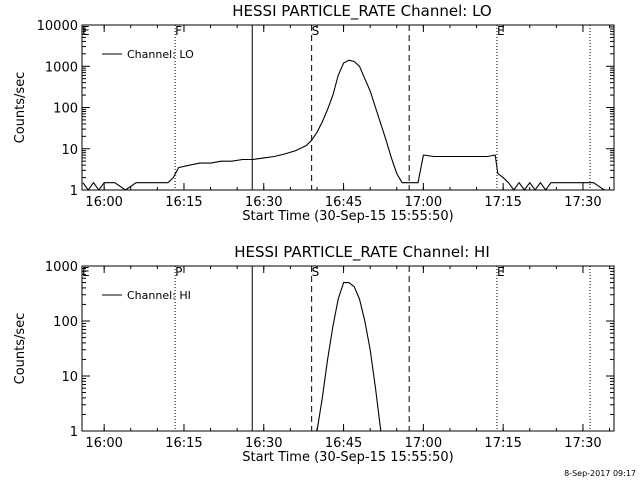  What do you see at coordinates (362, 252) in the screenshot?
I see `chart-title: HESSI PARTICLE_RATE Channel: HI` at bounding box center [362, 252].